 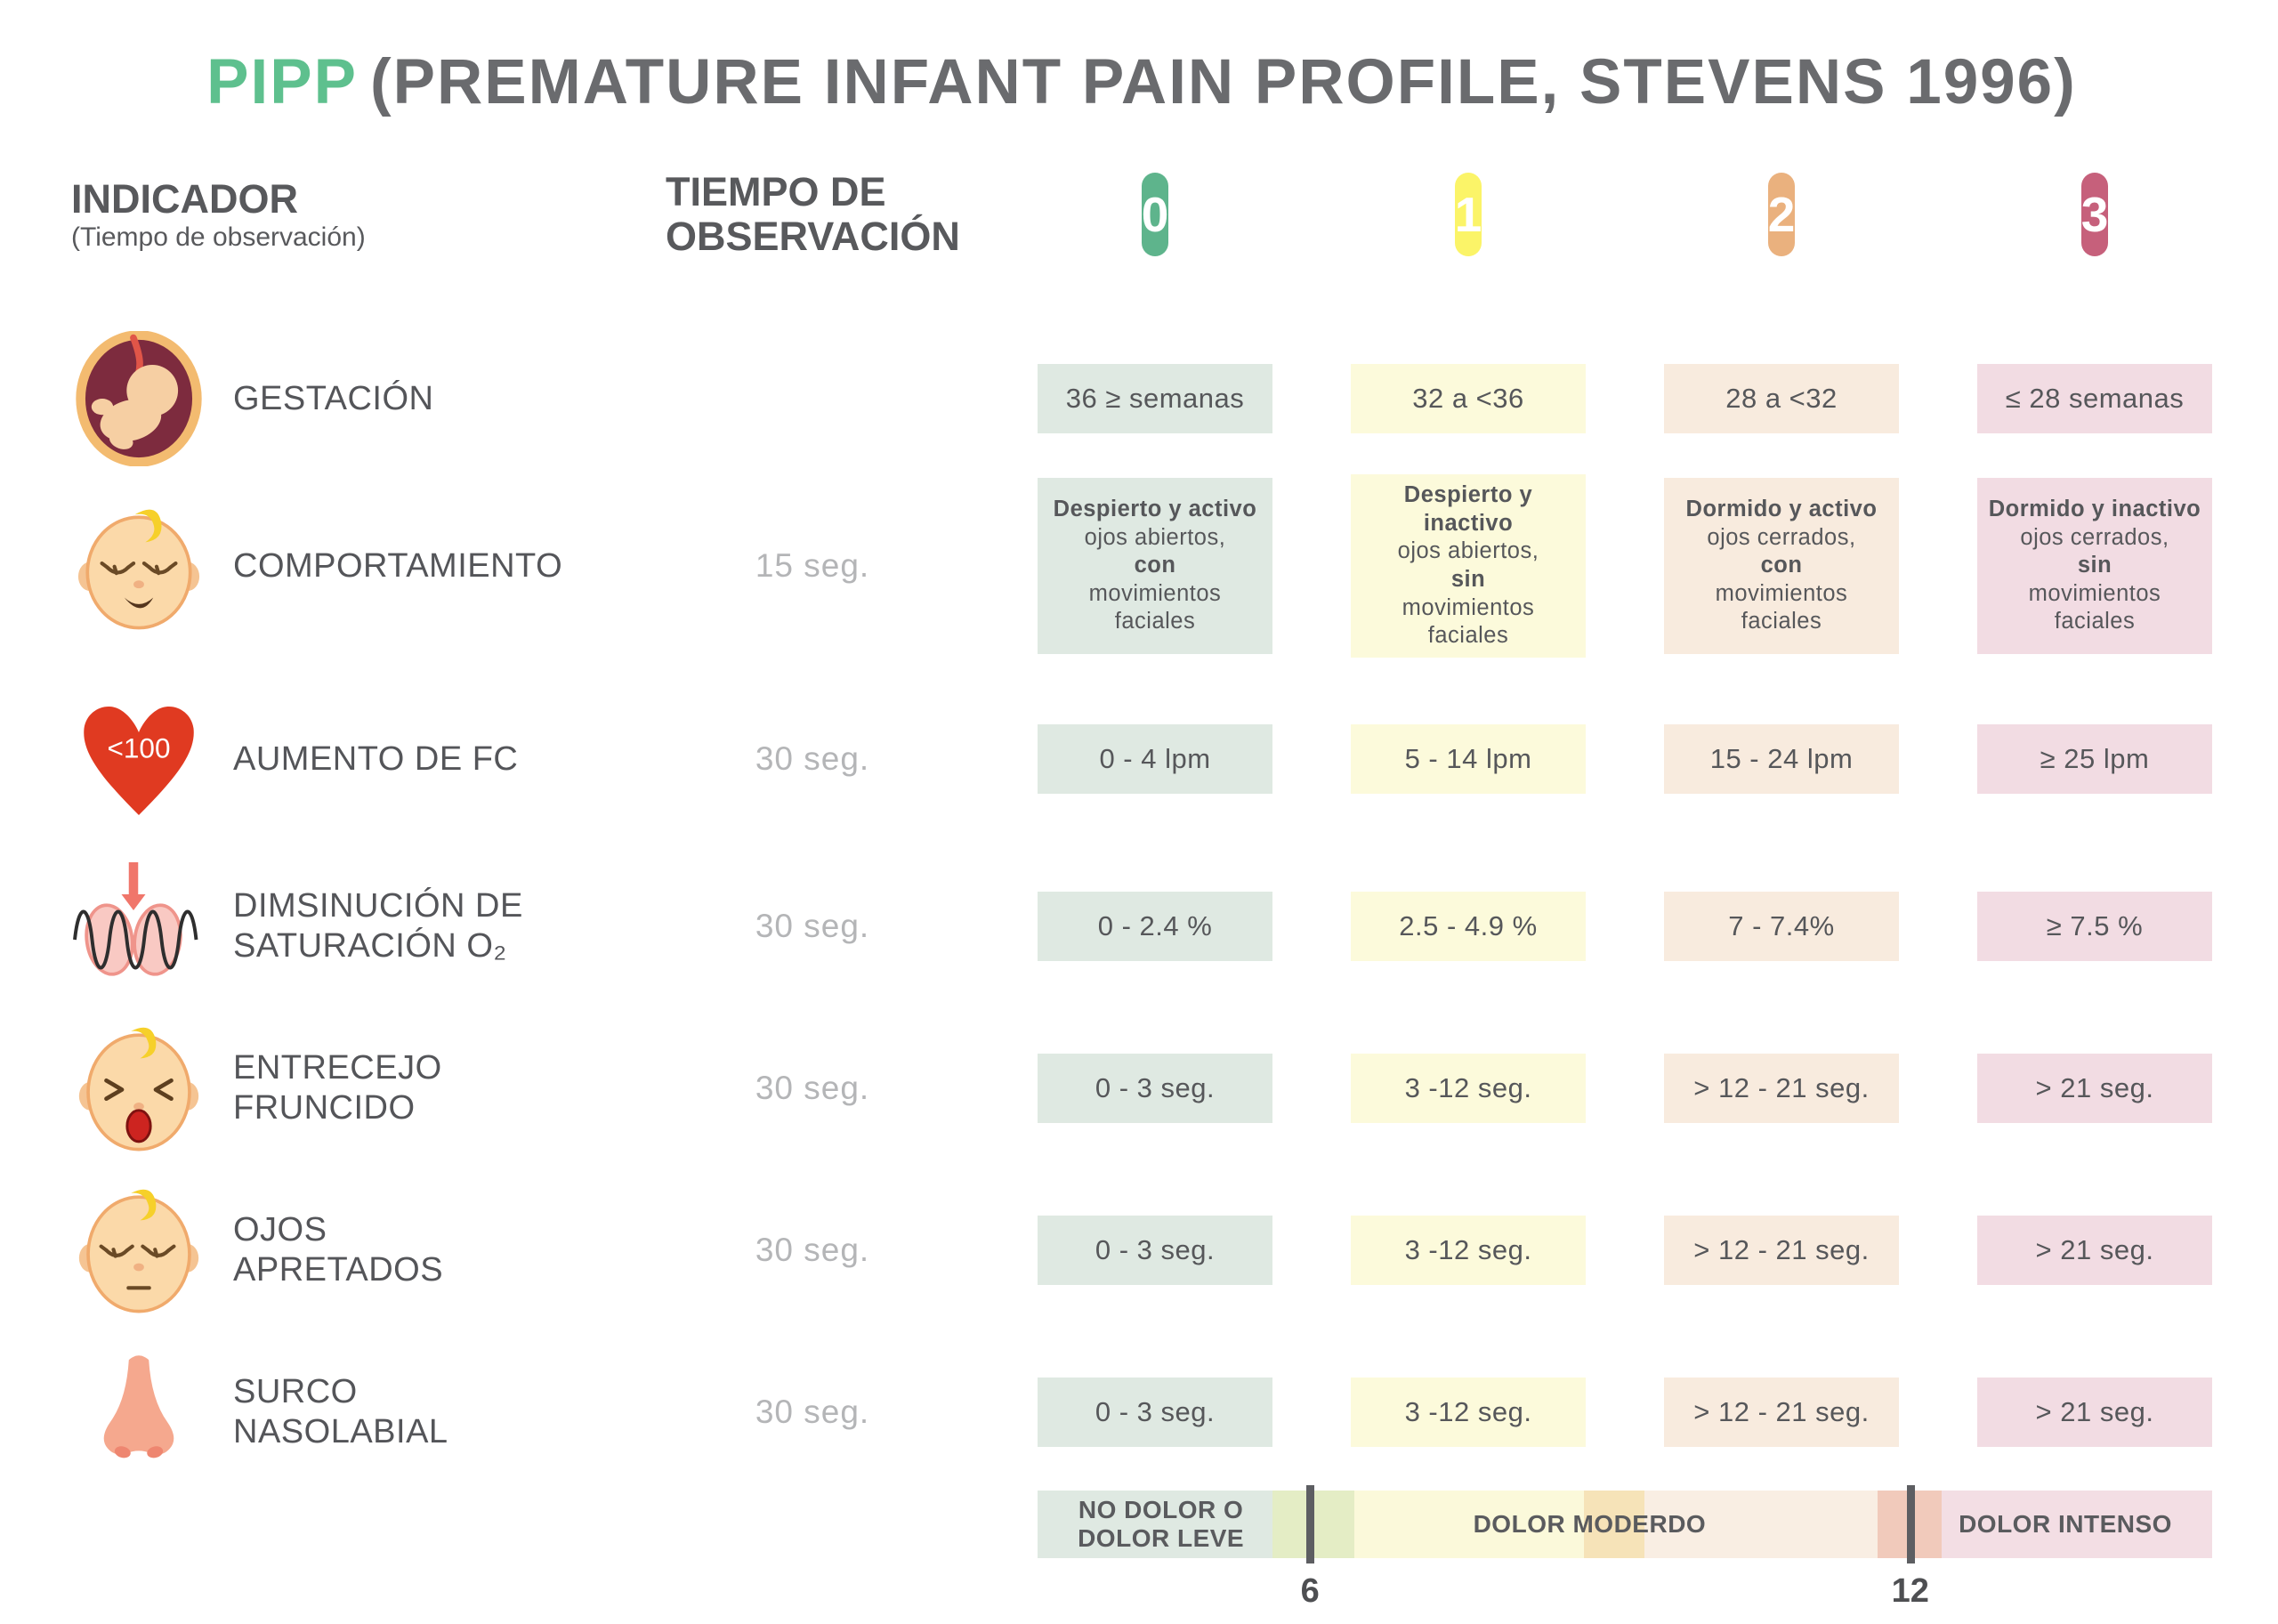 I want to click on score-cell: 0 - 2.4 %, so click(x=1155, y=927).